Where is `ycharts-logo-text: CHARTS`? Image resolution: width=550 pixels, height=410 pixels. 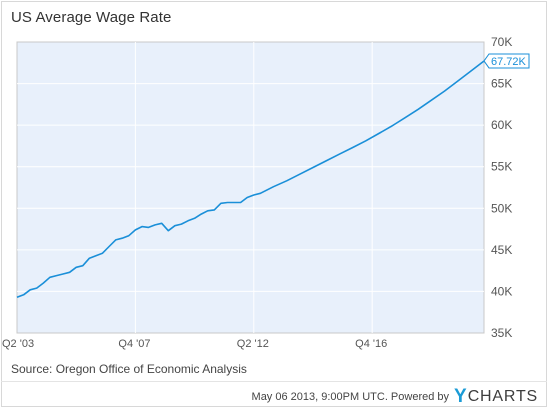
ycharts-logo-text: CHARTS is located at coordinates (502, 396).